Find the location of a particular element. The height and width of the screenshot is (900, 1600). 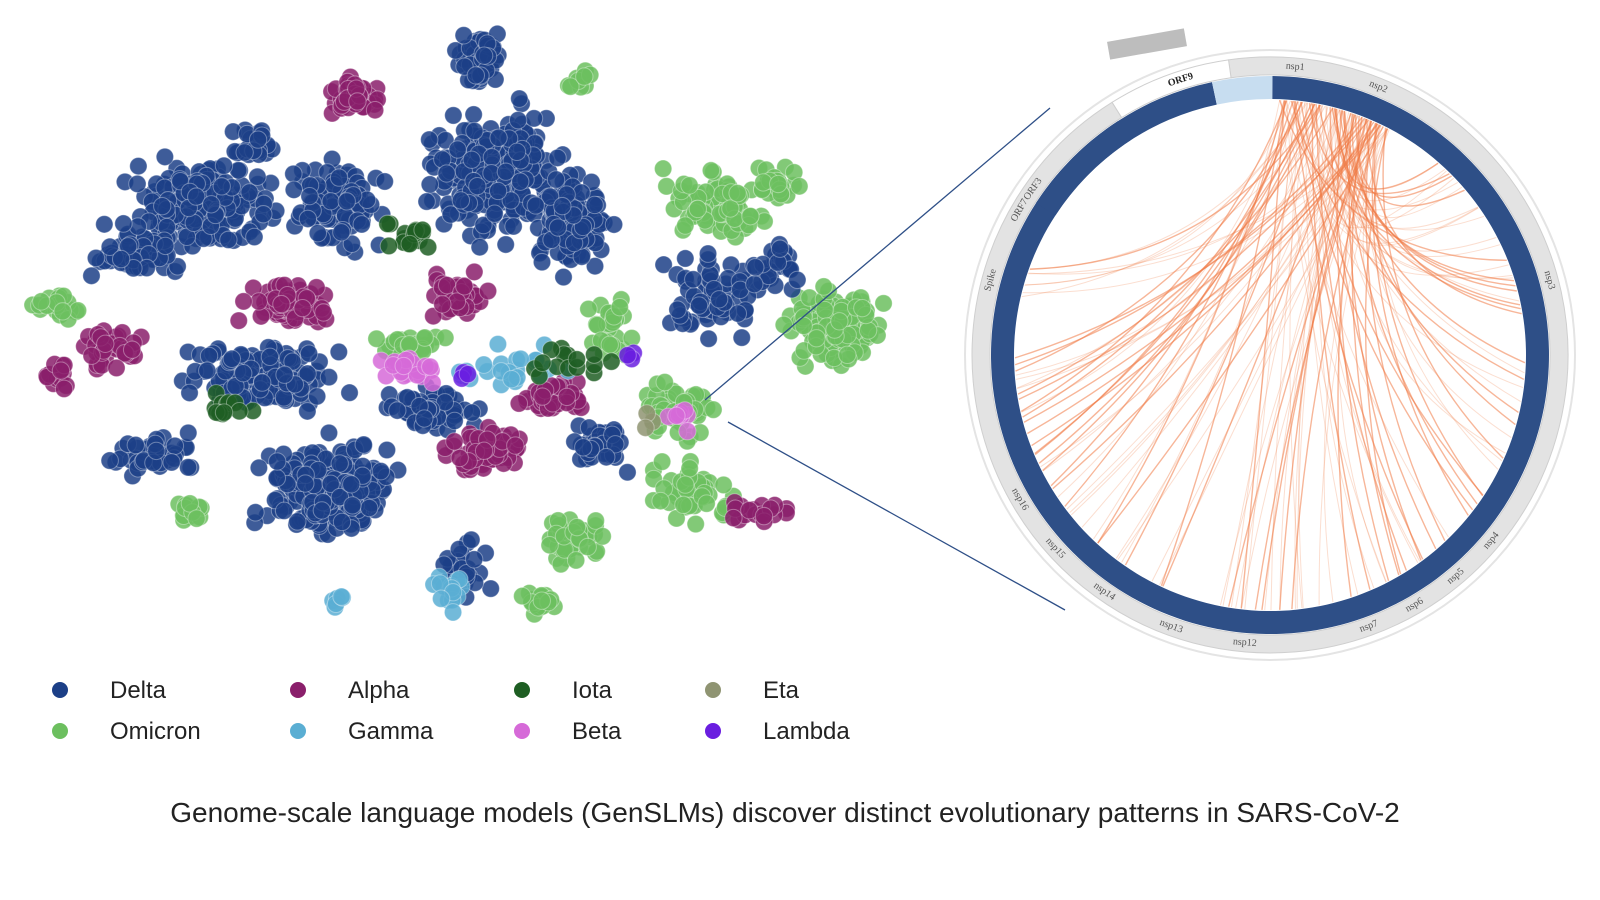

segment-label: nsp12 is located at coordinates (1244, 642).